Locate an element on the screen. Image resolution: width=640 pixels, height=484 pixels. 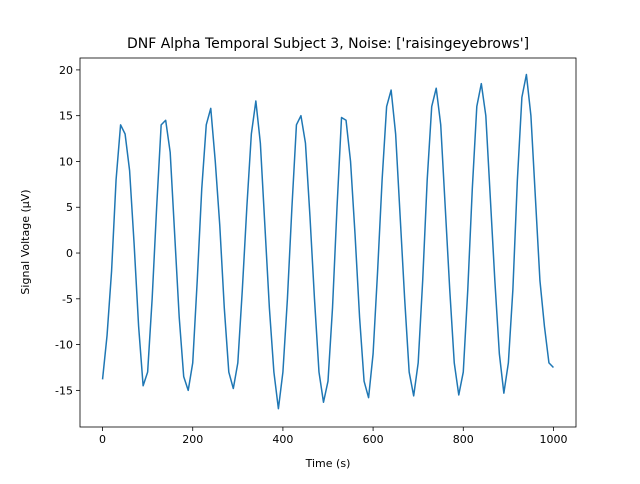
y-tick-label: 10 is located at coordinates (66, 161).